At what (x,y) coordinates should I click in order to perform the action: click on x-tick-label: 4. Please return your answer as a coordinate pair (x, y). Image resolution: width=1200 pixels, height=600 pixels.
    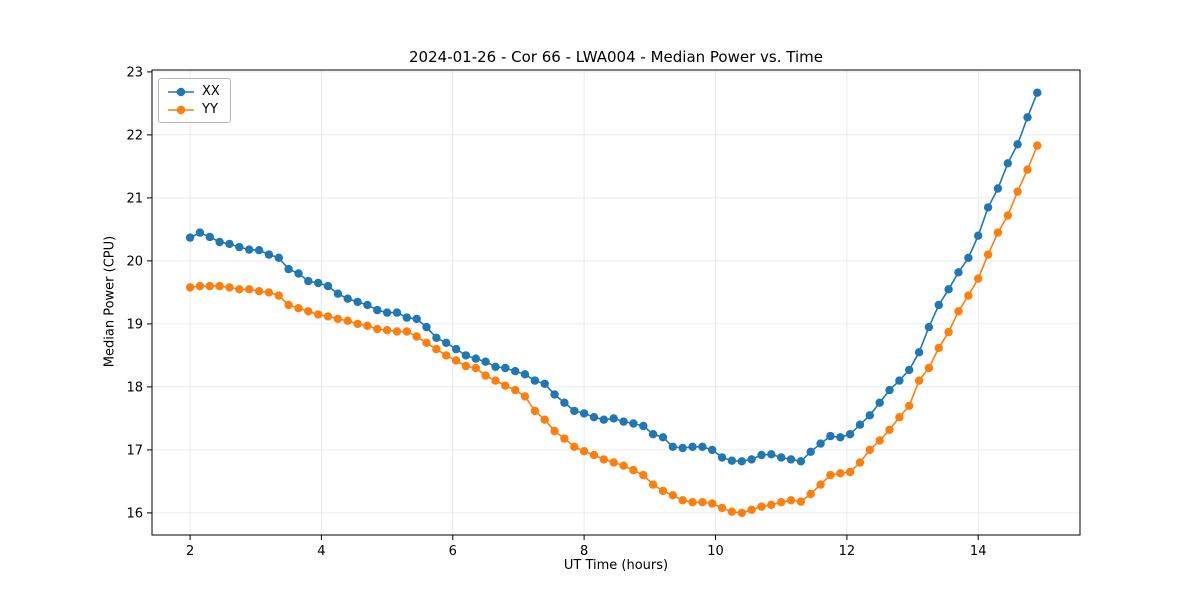
    Looking at the image, I should click on (321, 551).